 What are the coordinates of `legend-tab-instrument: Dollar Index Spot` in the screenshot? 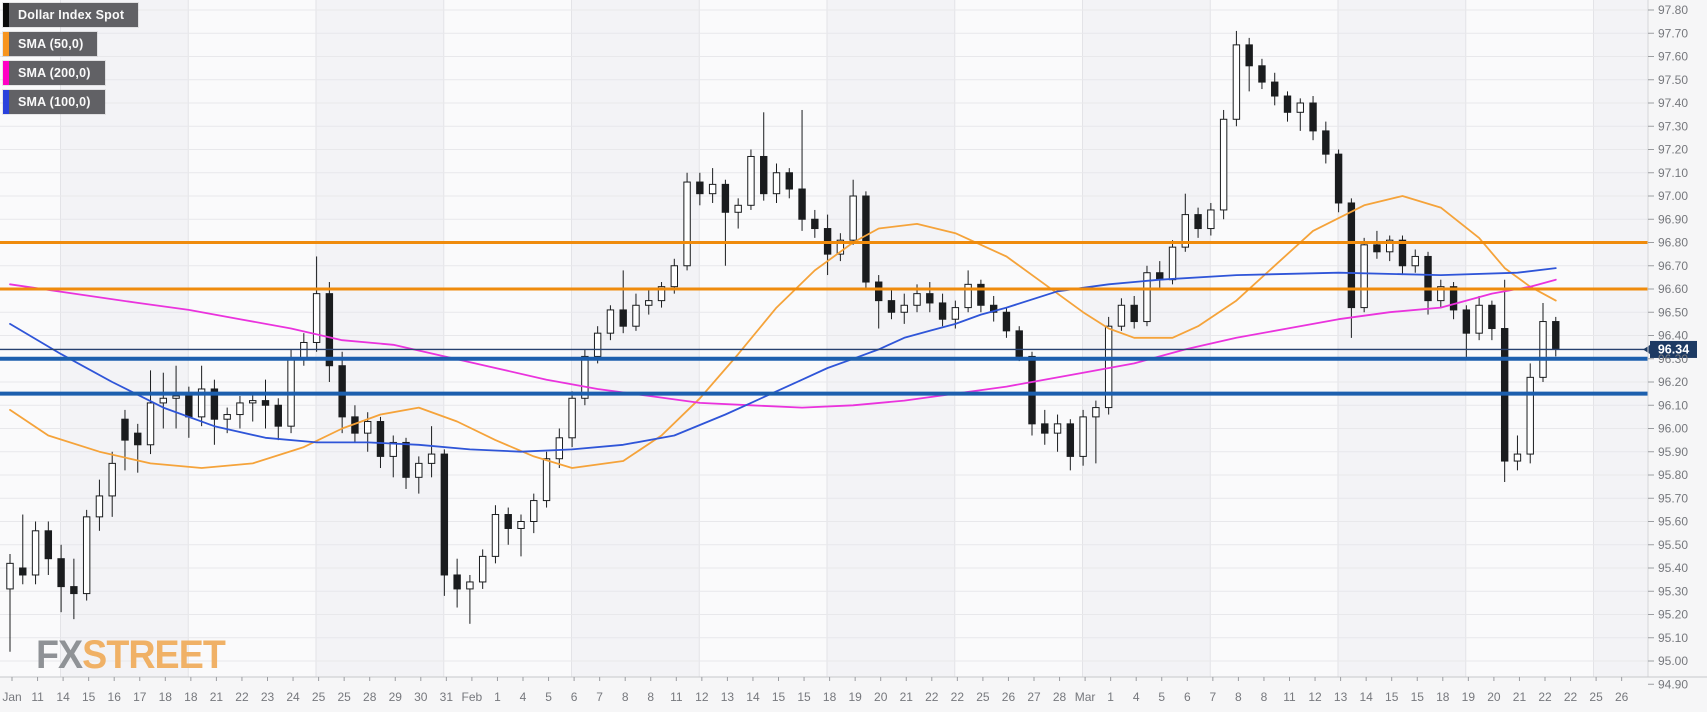 It's located at (71, 15).